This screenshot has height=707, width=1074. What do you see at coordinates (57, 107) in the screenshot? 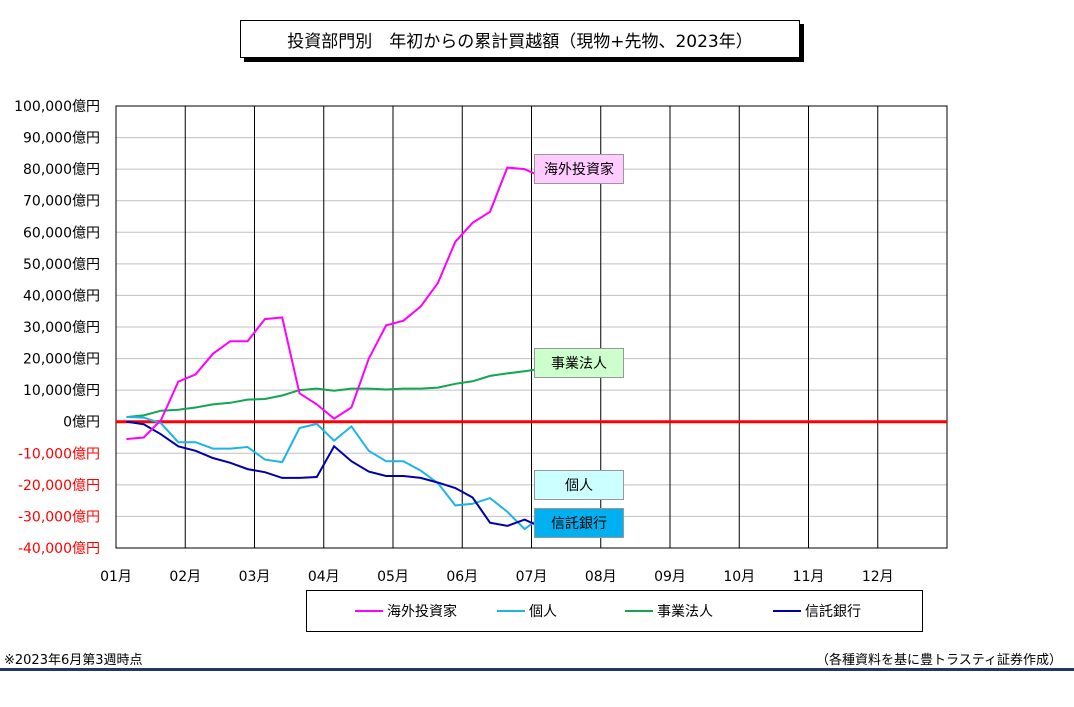
I see `y-tick-label: 100,000億円` at bounding box center [57, 107].